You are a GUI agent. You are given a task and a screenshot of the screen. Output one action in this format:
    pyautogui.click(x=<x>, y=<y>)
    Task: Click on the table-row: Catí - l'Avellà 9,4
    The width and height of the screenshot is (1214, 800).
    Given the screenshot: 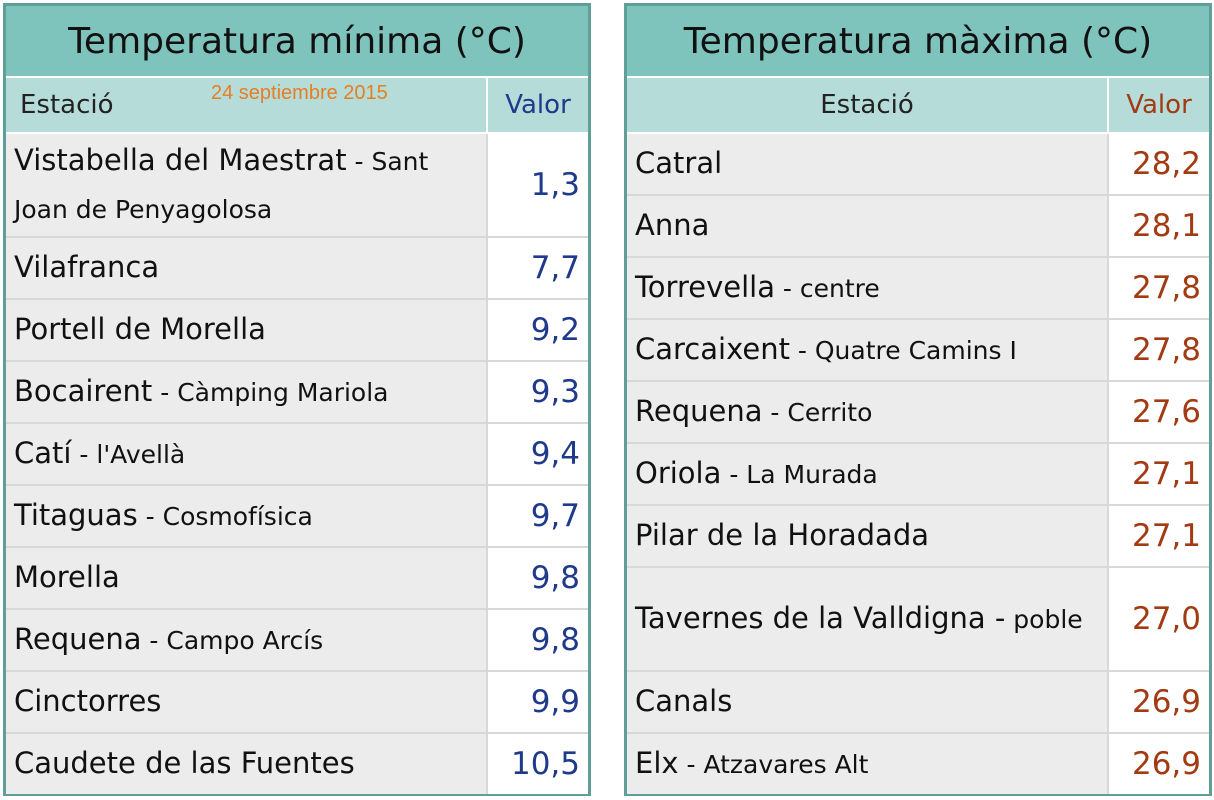 What is the action you would take?
    pyautogui.click(x=297, y=455)
    